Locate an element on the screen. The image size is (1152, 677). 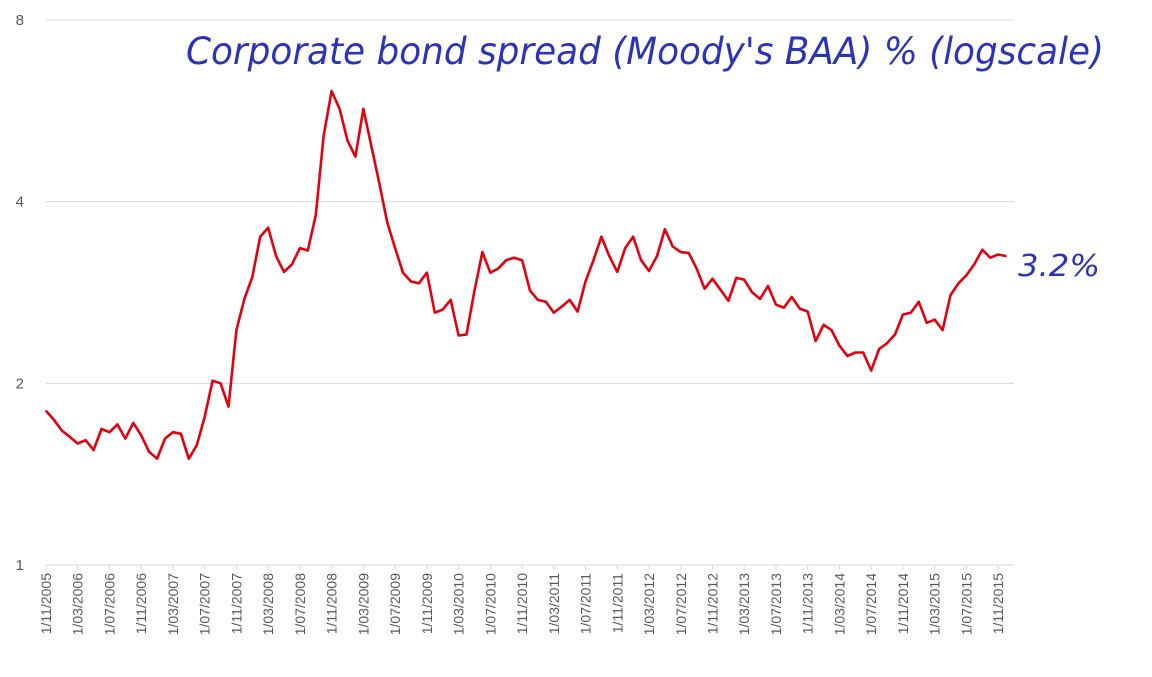
x-tick-label: 1/07/2010 is located at coordinates (490, 604).